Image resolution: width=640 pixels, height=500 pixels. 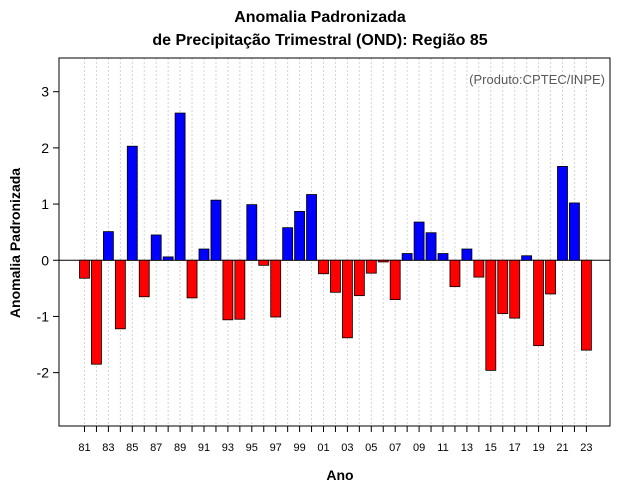 I want to click on x-tick-label: 21, so click(x=562, y=448).